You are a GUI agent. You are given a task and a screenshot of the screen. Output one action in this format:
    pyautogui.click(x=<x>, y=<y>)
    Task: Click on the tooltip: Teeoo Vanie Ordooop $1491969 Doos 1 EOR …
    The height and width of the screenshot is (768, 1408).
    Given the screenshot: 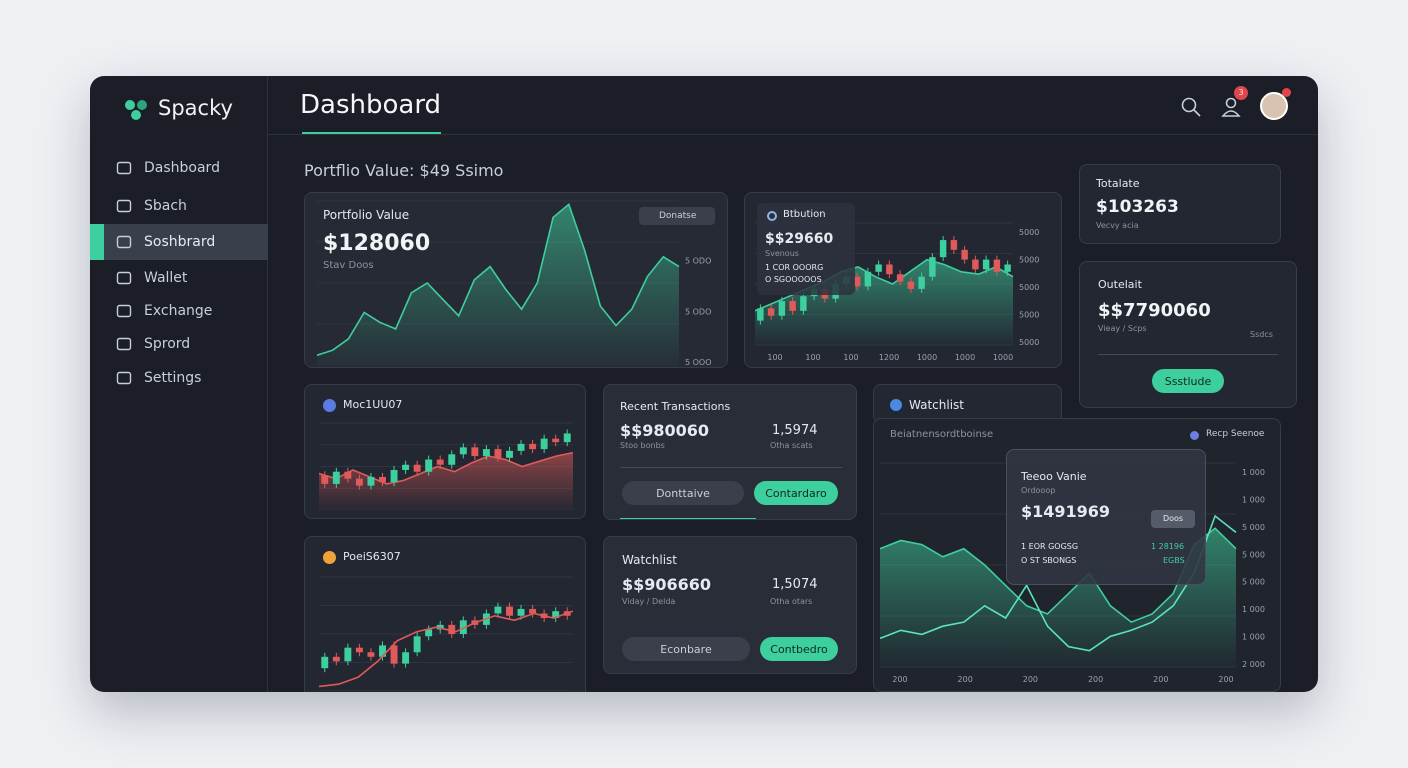 What is the action you would take?
    pyautogui.click(x=1106, y=517)
    